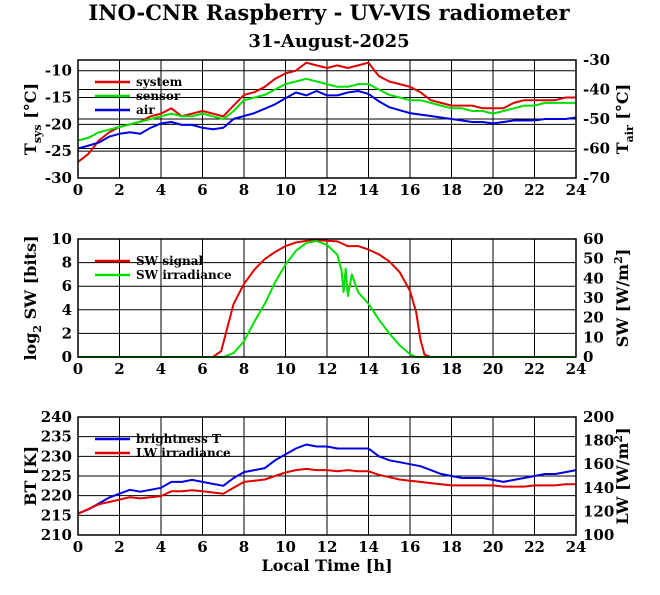  What do you see at coordinates (593, 278) in the screenshot?
I see `y-tick-label-right: 40` at bounding box center [593, 278].